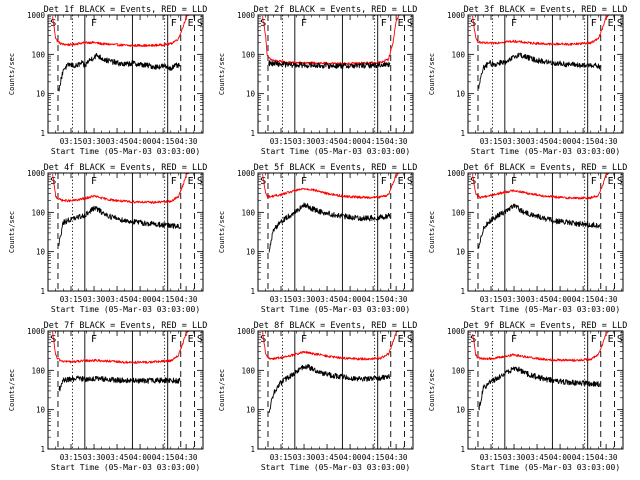 The height and width of the screenshot is (480, 640). Describe the element at coordinates (126, 326) in the screenshot. I see `panel-title: Det 7f BLACK = Events, RED = LLD` at that location.